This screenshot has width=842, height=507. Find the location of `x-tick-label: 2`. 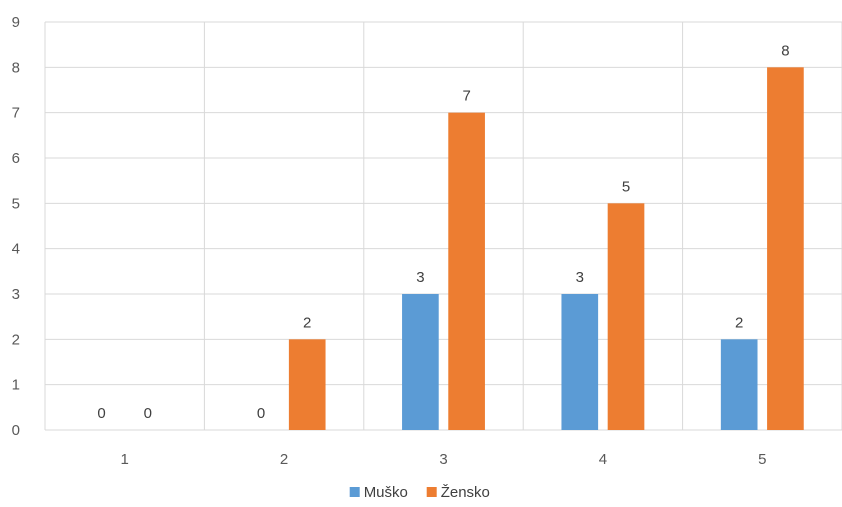

x-tick-label: 2 is located at coordinates (284, 459).